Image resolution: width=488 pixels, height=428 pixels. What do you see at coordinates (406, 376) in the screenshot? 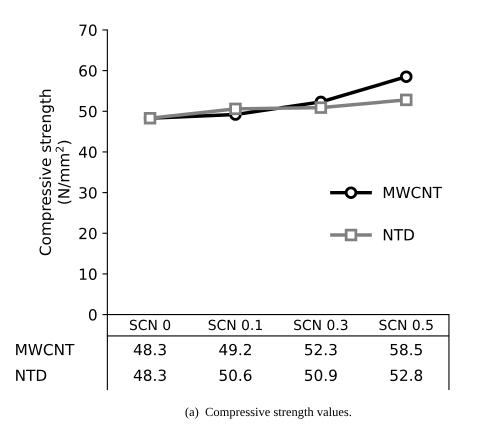
I see `data-label: 52.8` at bounding box center [406, 376].